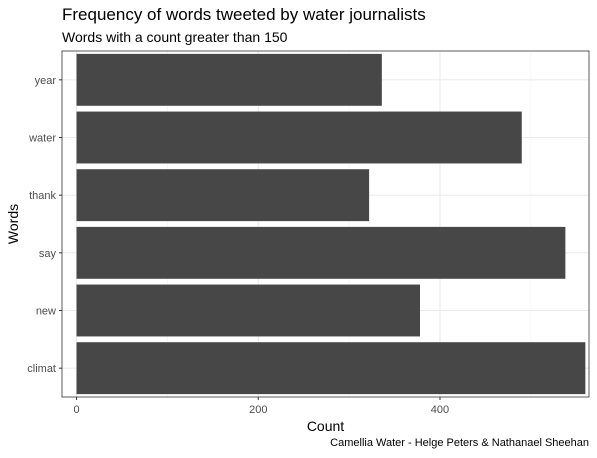 This screenshot has height=458, width=597. I want to click on y-tick-label: climat, so click(41, 369).